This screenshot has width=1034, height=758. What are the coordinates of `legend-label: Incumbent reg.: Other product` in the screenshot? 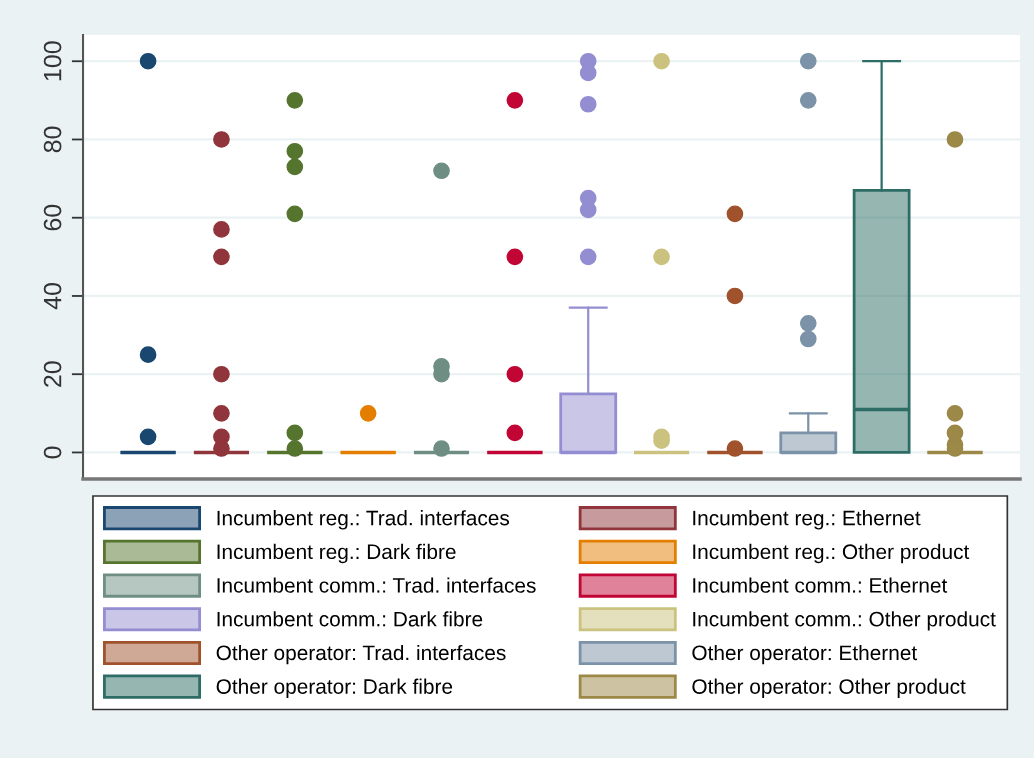 It's located at (831, 553).